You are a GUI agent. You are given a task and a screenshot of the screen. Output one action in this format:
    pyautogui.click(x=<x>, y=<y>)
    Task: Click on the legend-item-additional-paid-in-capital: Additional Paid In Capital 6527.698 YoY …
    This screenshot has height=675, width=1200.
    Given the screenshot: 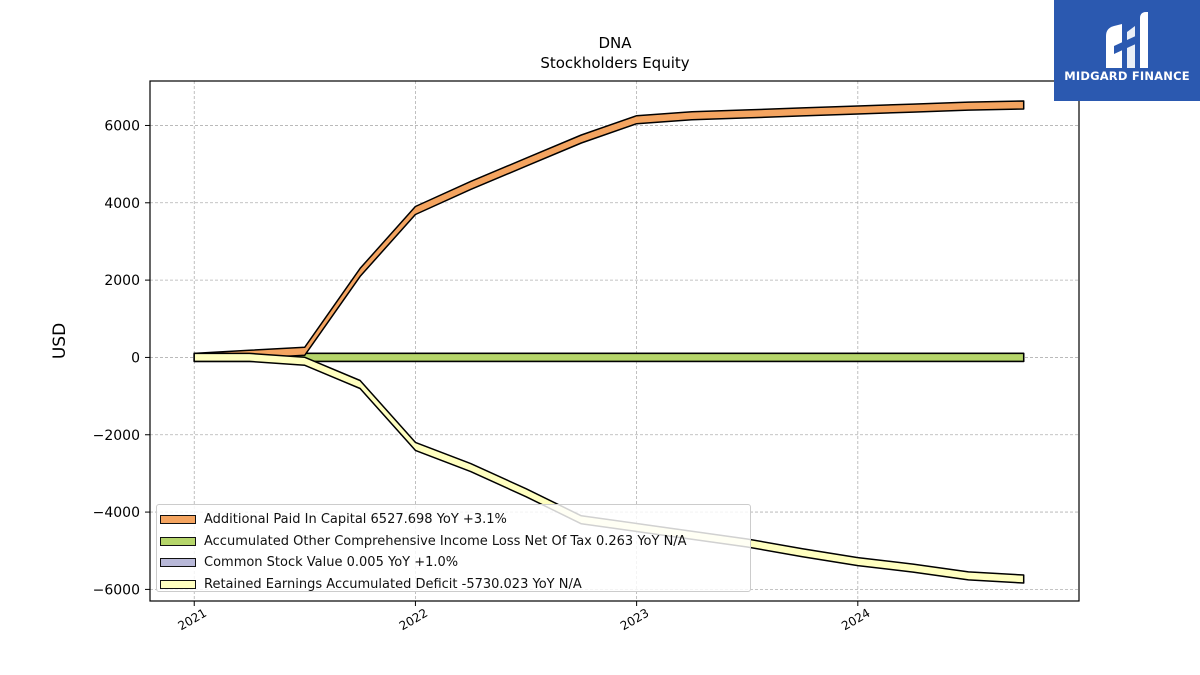 What is the action you would take?
    pyautogui.click(x=453, y=520)
    